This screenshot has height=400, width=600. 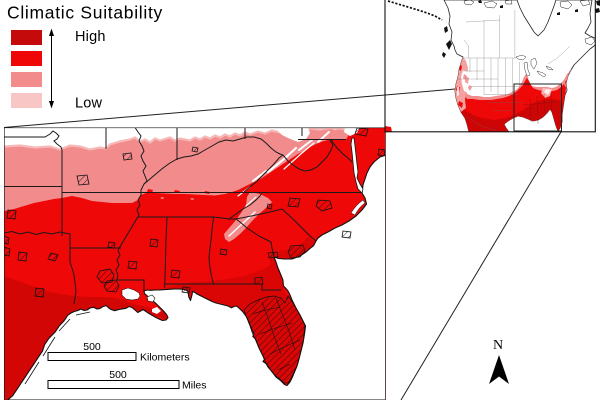 What do you see at coordinates (85, 13) in the screenshot?
I see `svg-text: Climatic Suitability` at bounding box center [85, 13].